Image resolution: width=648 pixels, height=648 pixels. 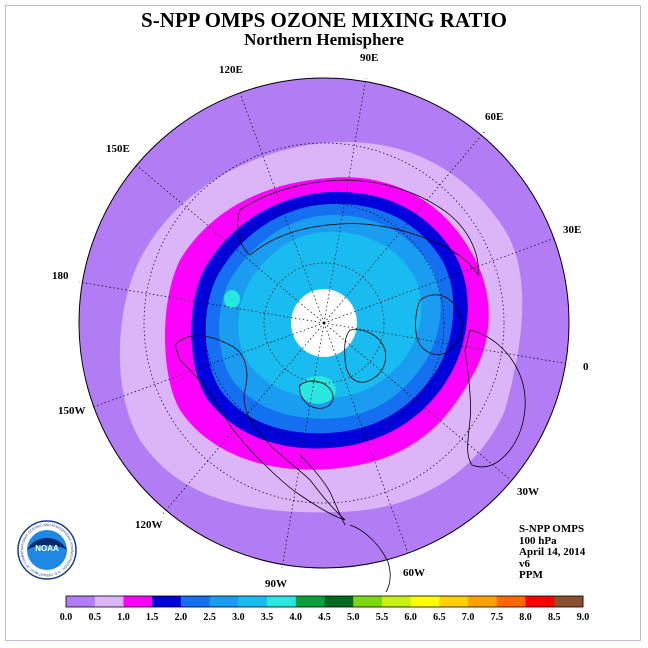 I want to click on pressure-level: 100 hPa, so click(x=538, y=540).